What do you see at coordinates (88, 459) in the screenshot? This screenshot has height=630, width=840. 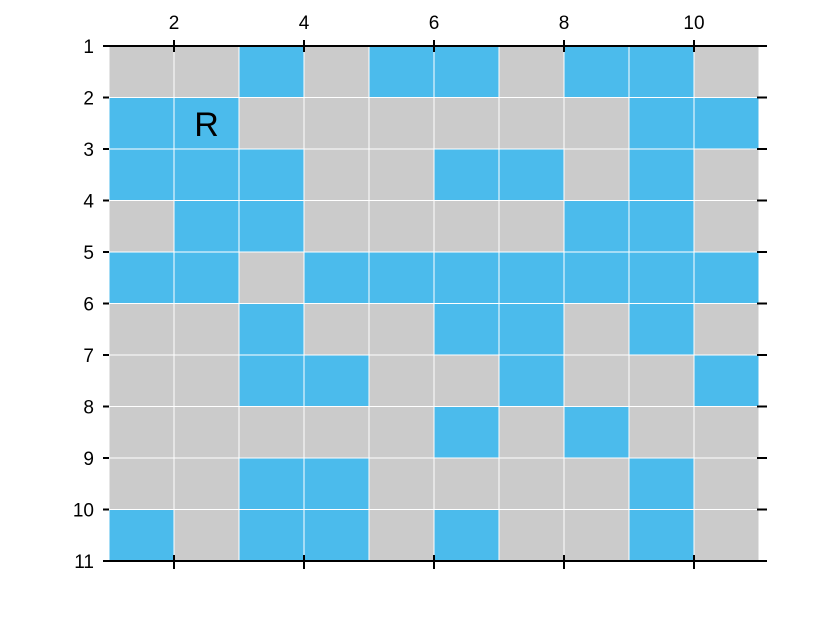 I see `y-tick-label: 9` at bounding box center [88, 459].